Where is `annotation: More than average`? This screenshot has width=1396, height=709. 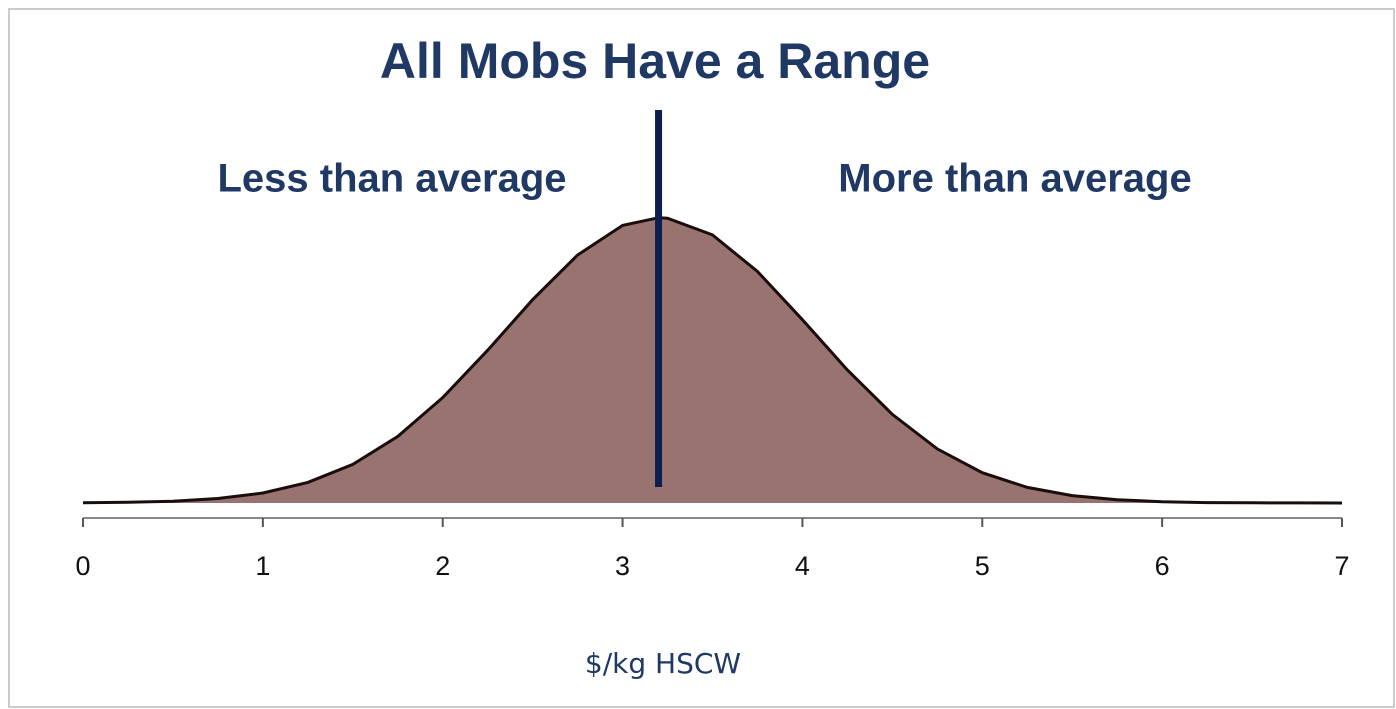 annotation: More than average is located at coordinates (1014, 179).